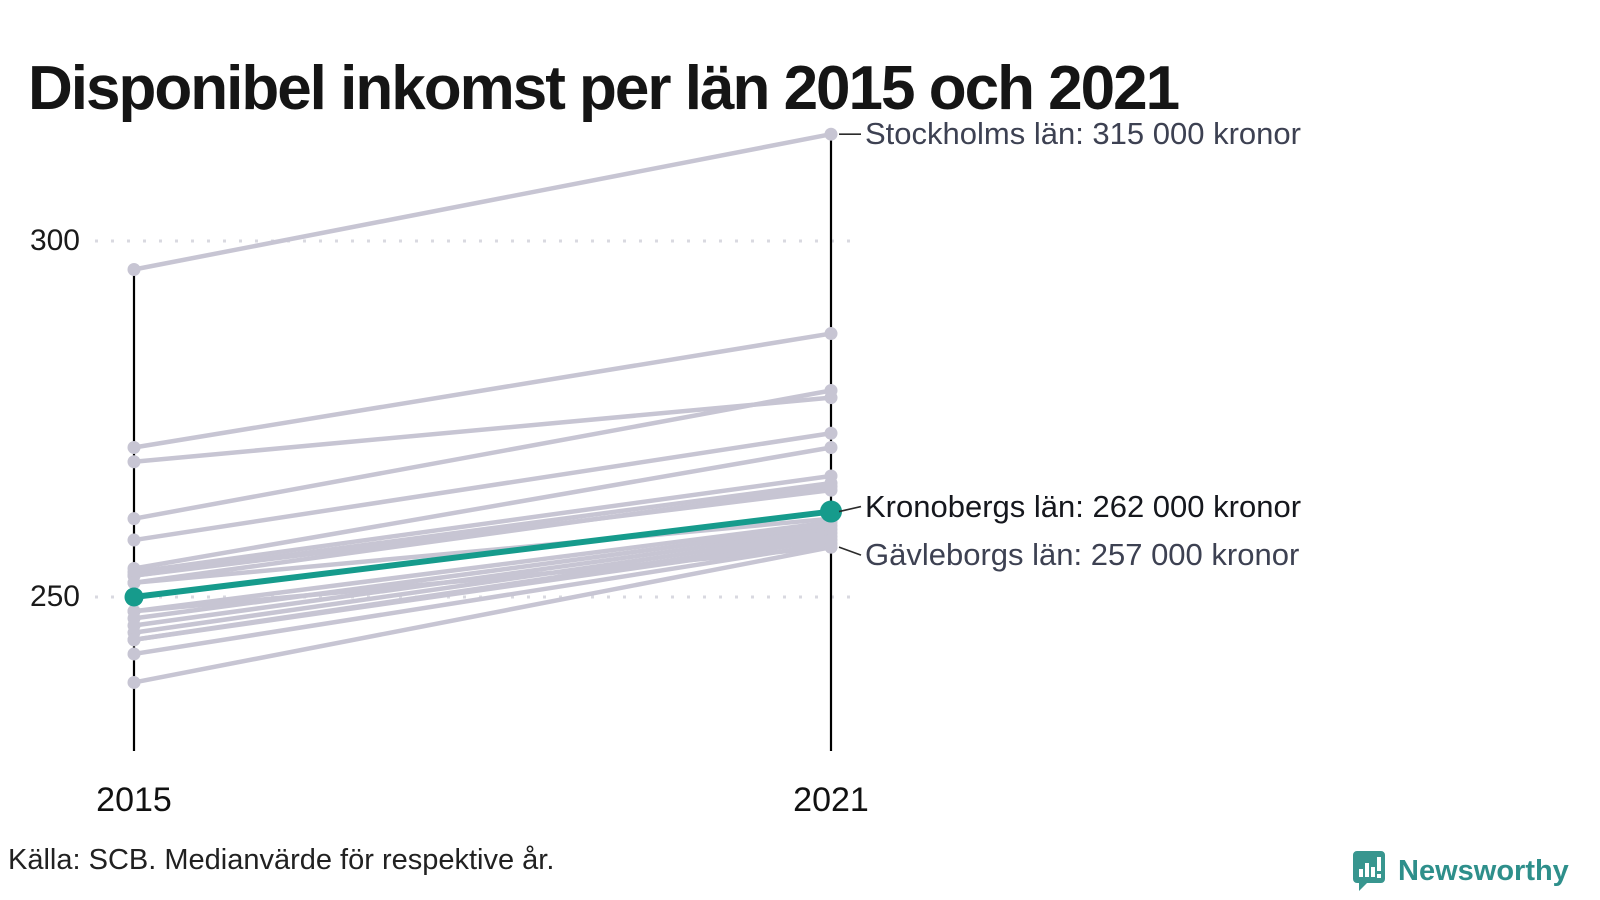 This screenshot has width=1600, height=900. What do you see at coordinates (831, 800) in the screenshot?
I see `x-axis-label-2021: 2021` at bounding box center [831, 800].